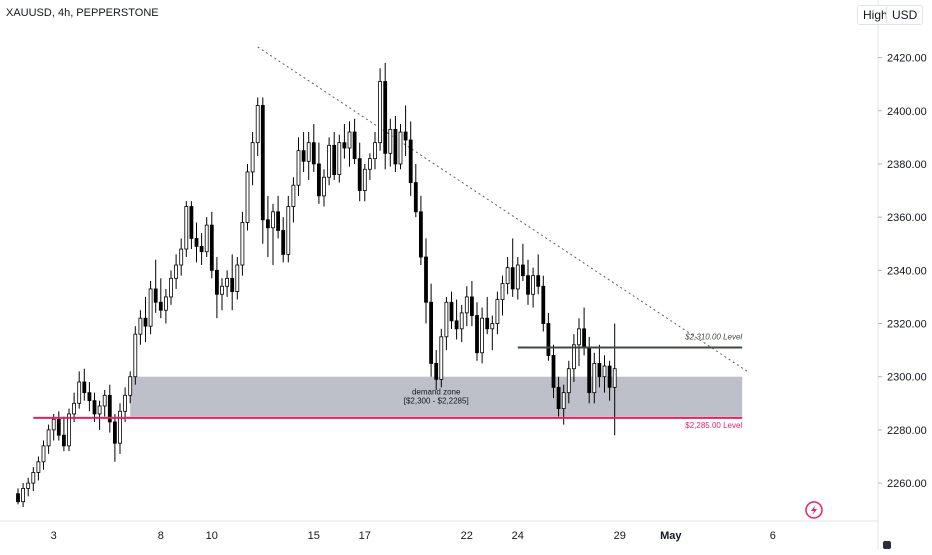 The width and height of the screenshot is (932, 555). What do you see at coordinates (713, 336) in the screenshot?
I see `level-label: $2,310.00 Level` at bounding box center [713, 336].